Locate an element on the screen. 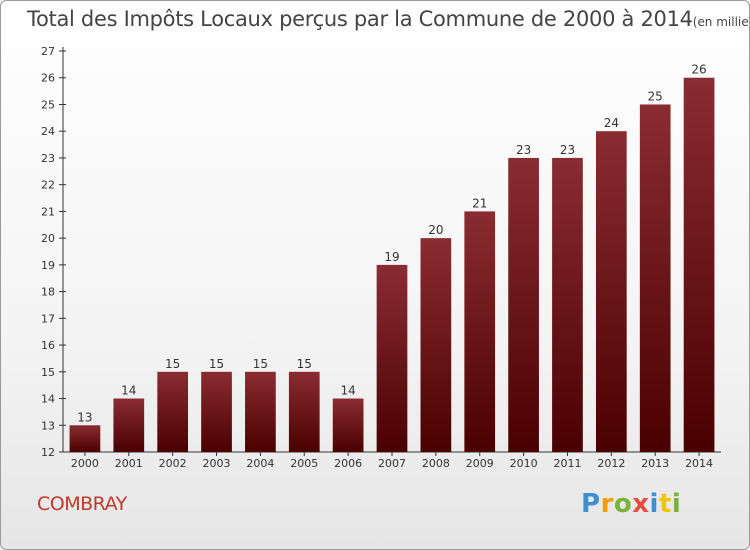 The width and height of the screenshot is (750, 550). bar-value-label: 26 is located at coordinates (698, 70).